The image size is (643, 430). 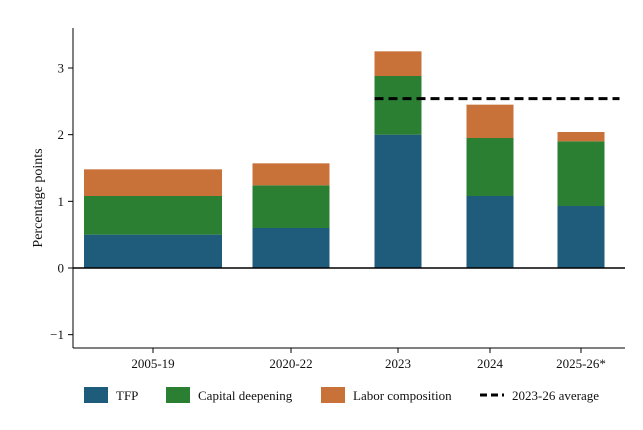 What do you see at coordinates (290, 363) in the screenshot?
I see `x-tick-label: 2020-22` at bounding box center [290, 363].